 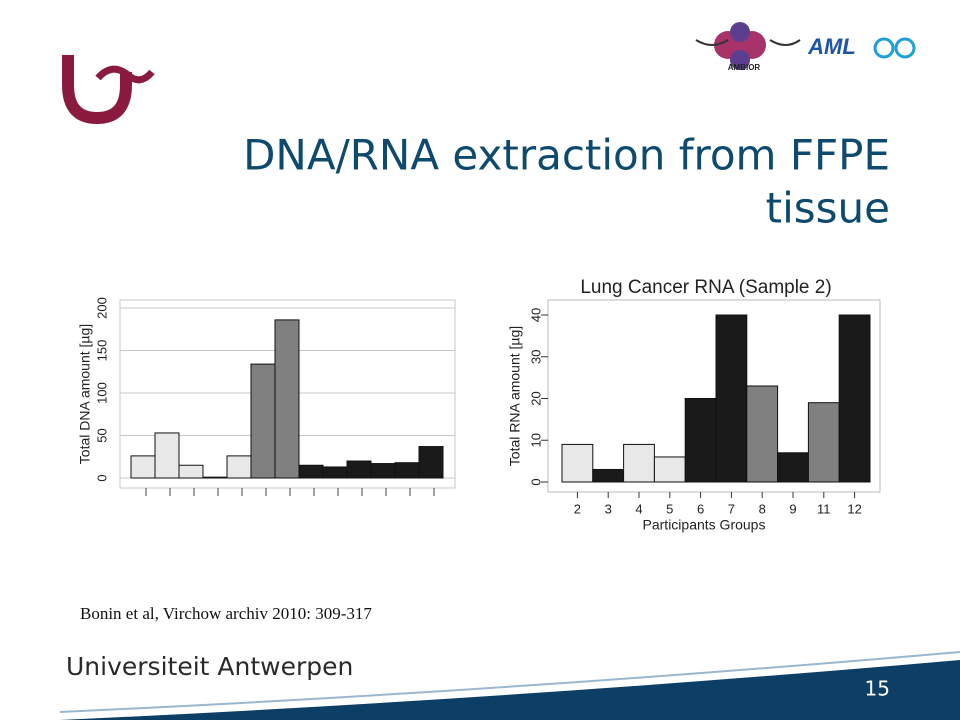 What do you see at coordinates (510, 690) in the screenshot?
I see `footer-band` at bounding box center [510, 690].